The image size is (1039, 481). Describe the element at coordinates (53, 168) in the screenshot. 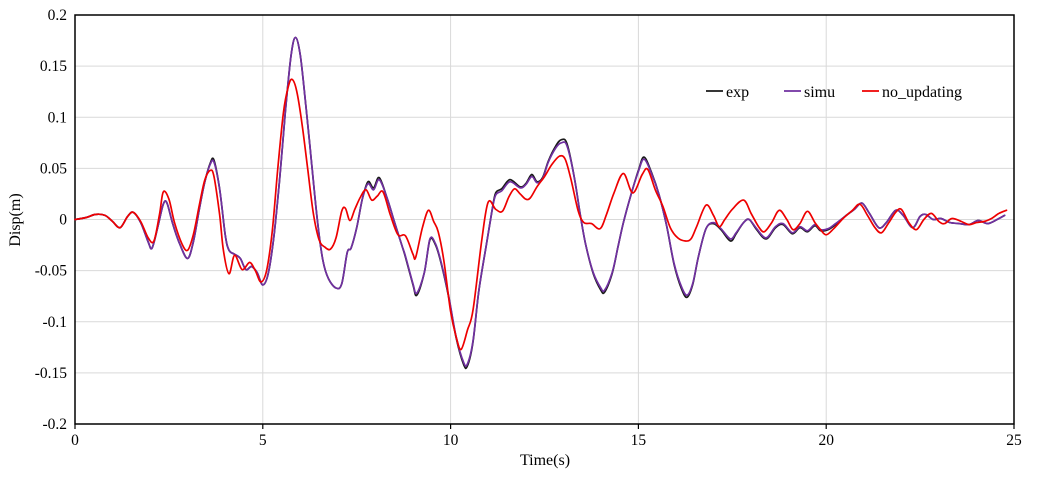

I see `y-tick-label: 0.05` at that location.